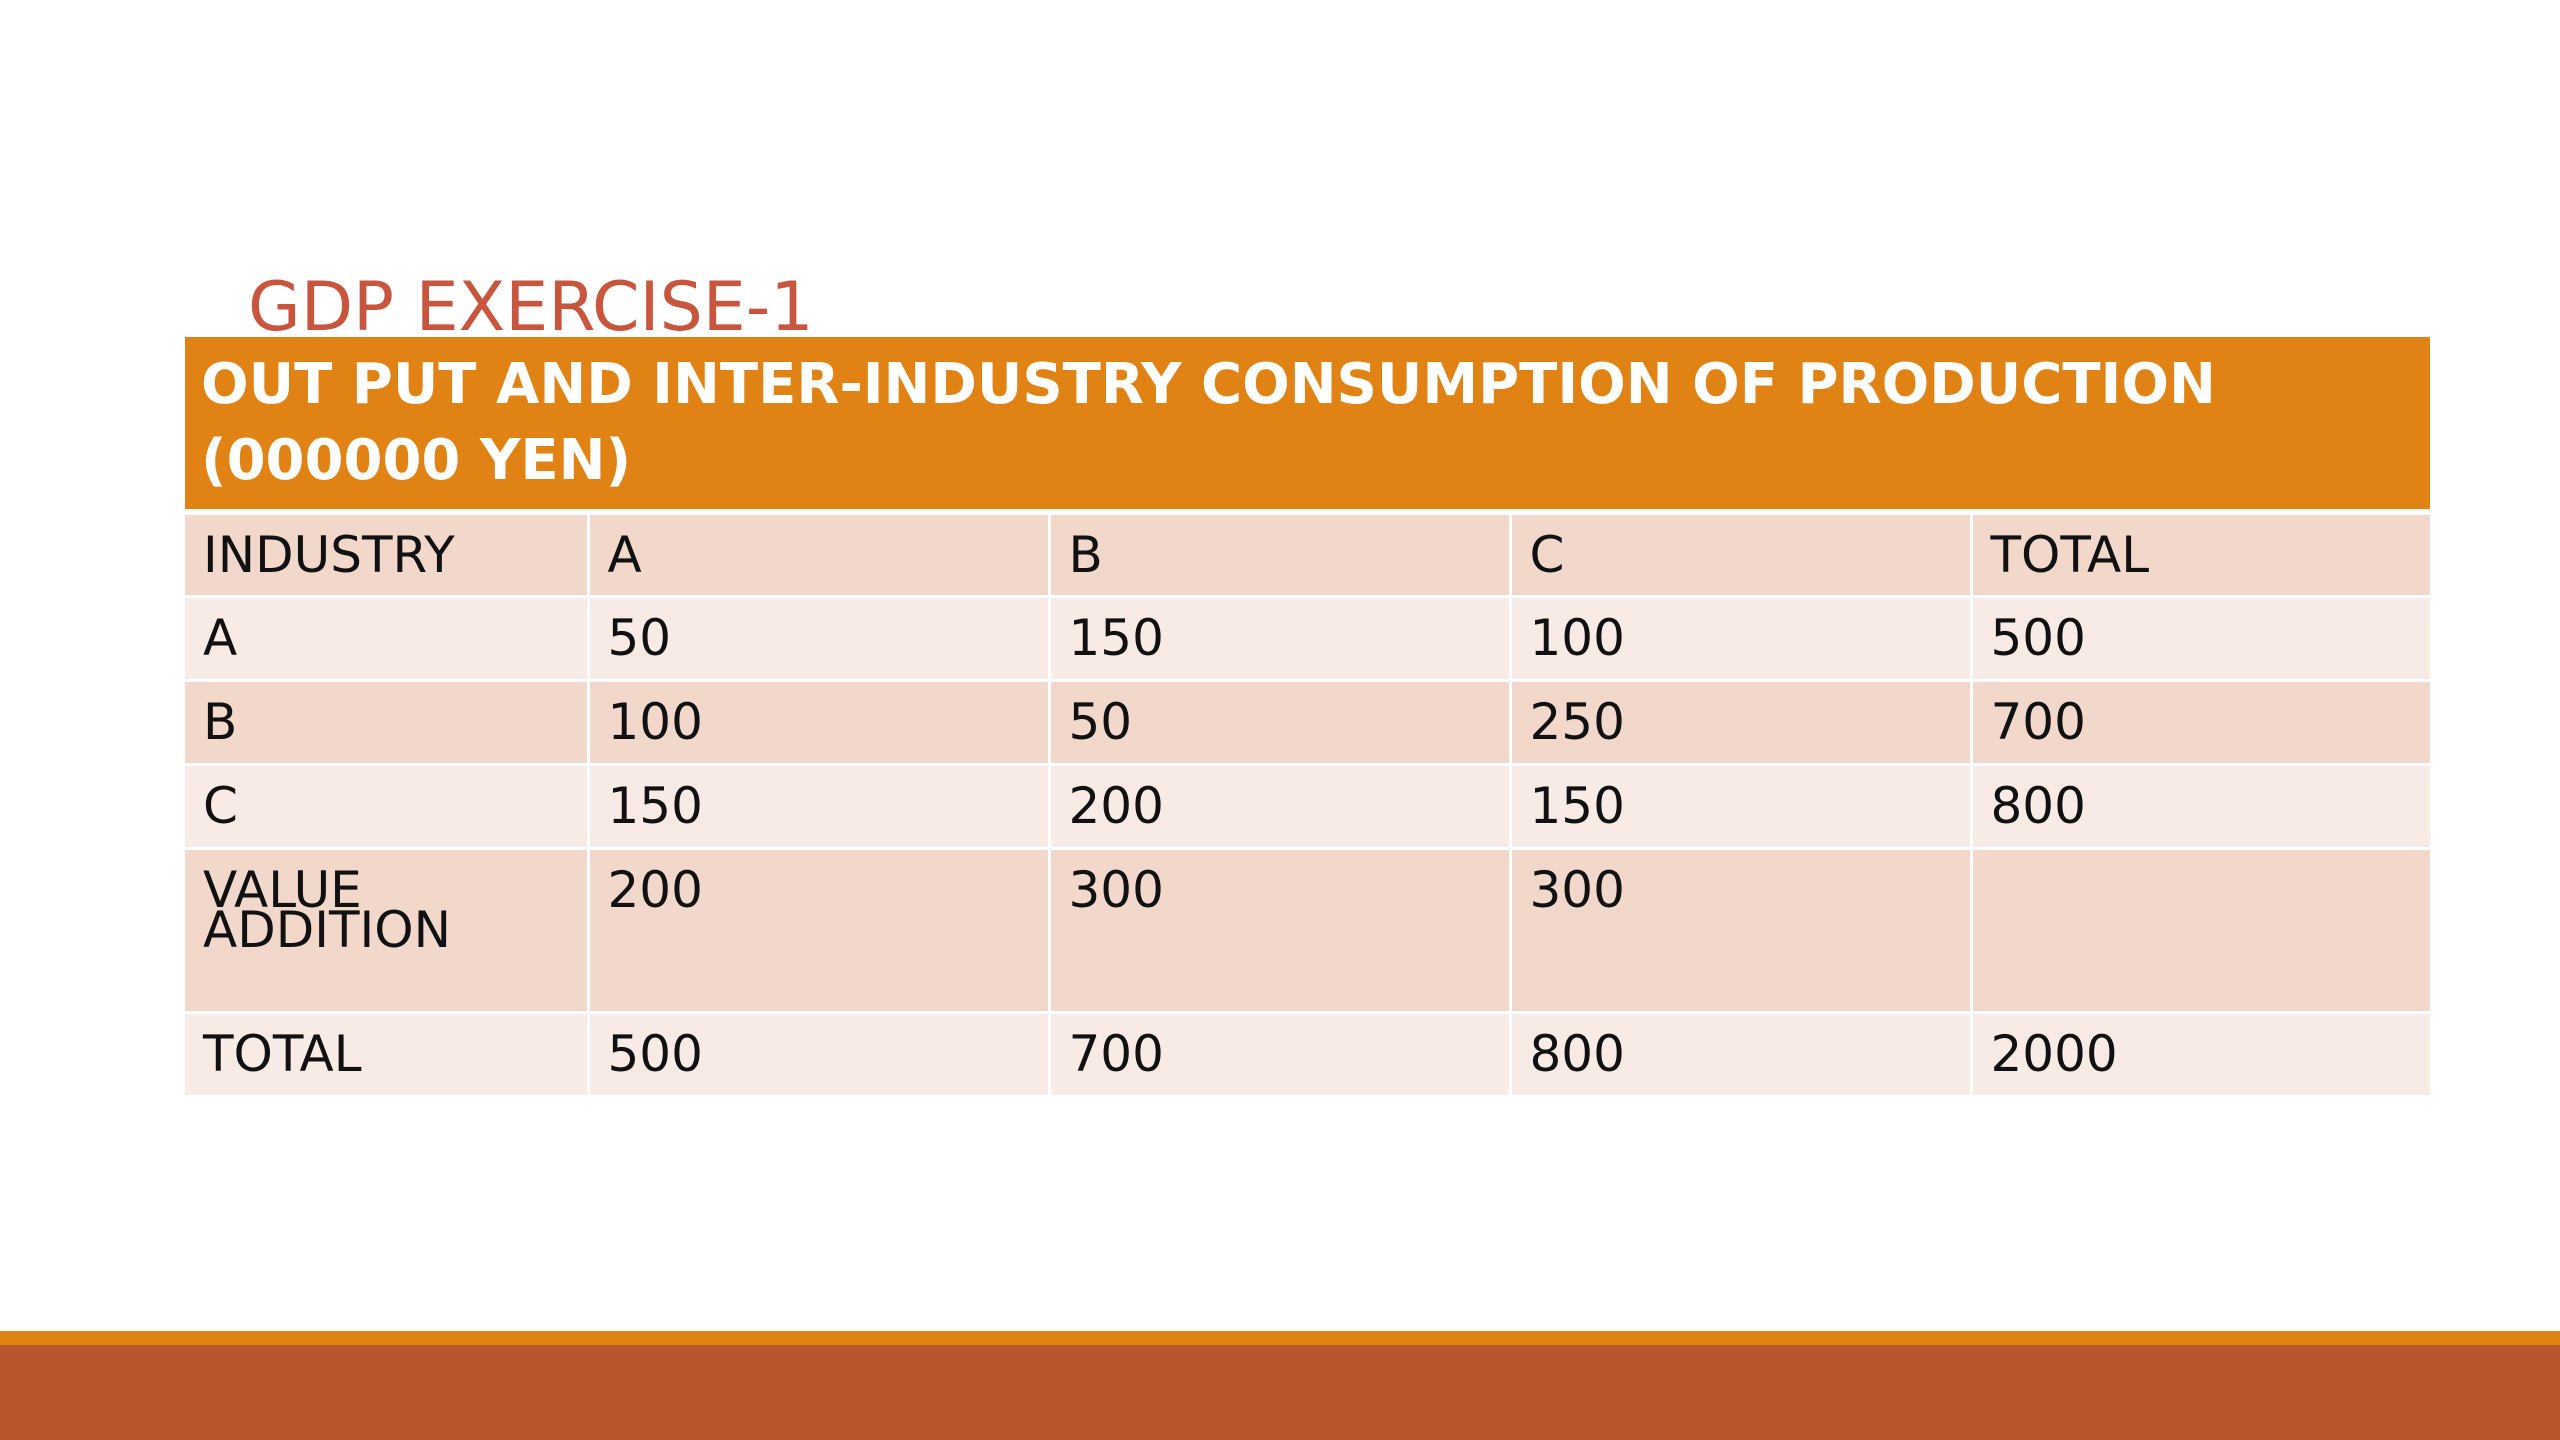 This screenshot has height=1440, width=2560. Describe the element at coordinates (2200, 1055) in the screenshot. I see `table-cell: 2000` at that location.